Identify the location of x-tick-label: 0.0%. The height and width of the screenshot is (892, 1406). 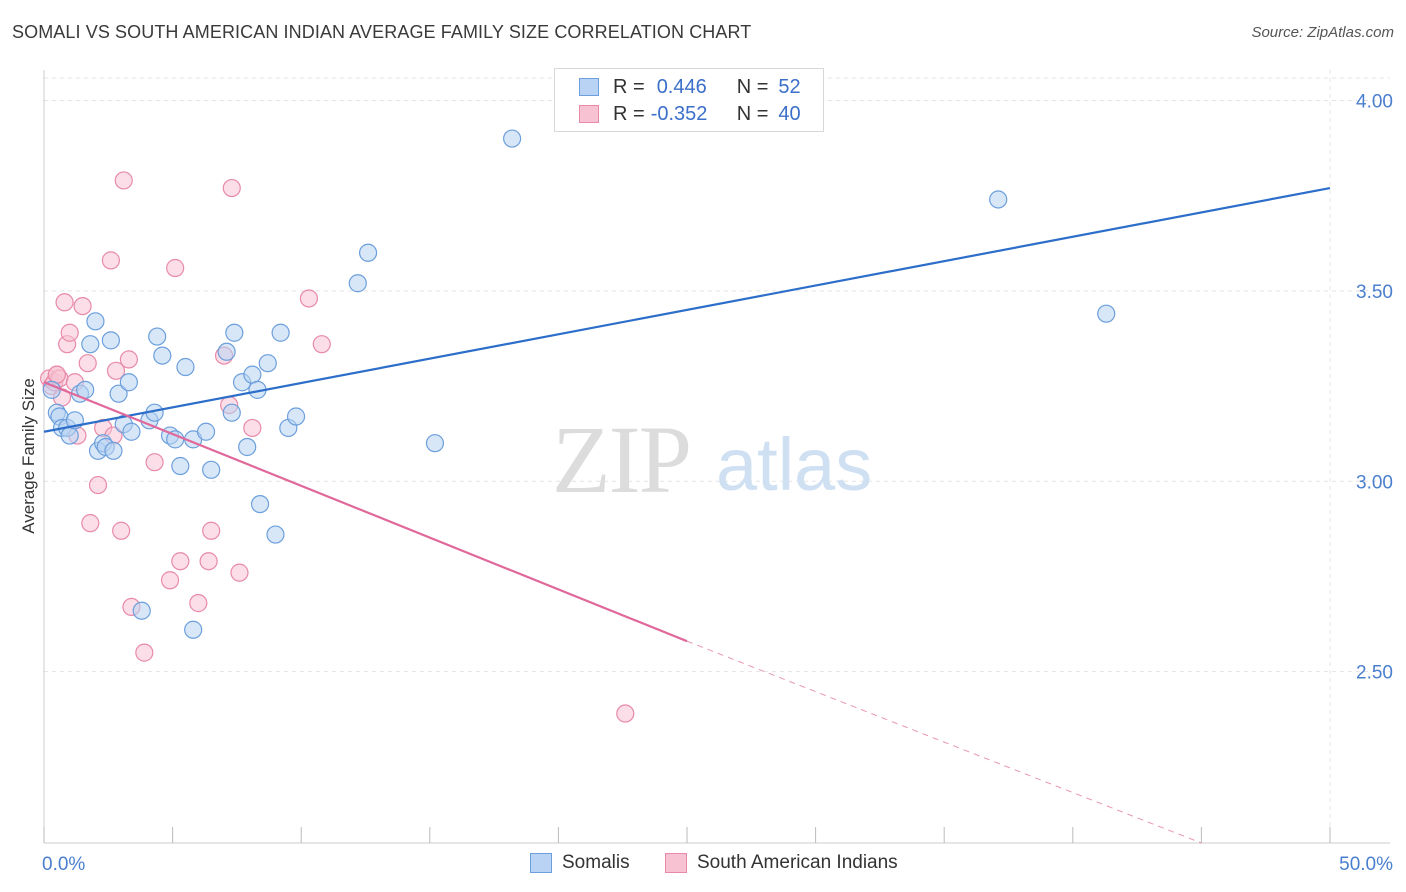
(63, 864).